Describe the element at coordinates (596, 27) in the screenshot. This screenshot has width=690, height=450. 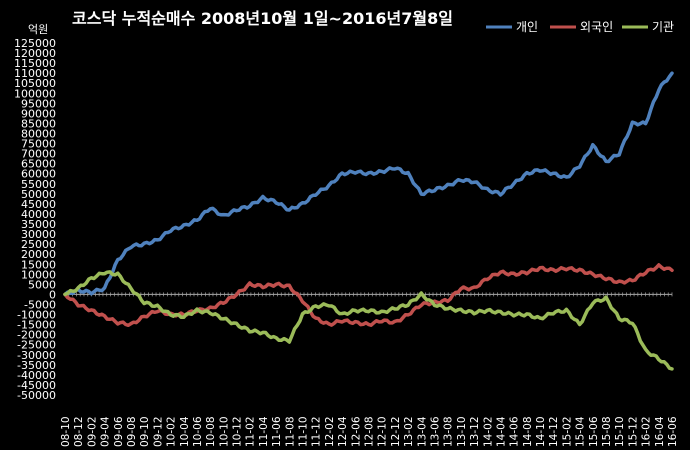
I see `legend-label: 외국인` at that location.